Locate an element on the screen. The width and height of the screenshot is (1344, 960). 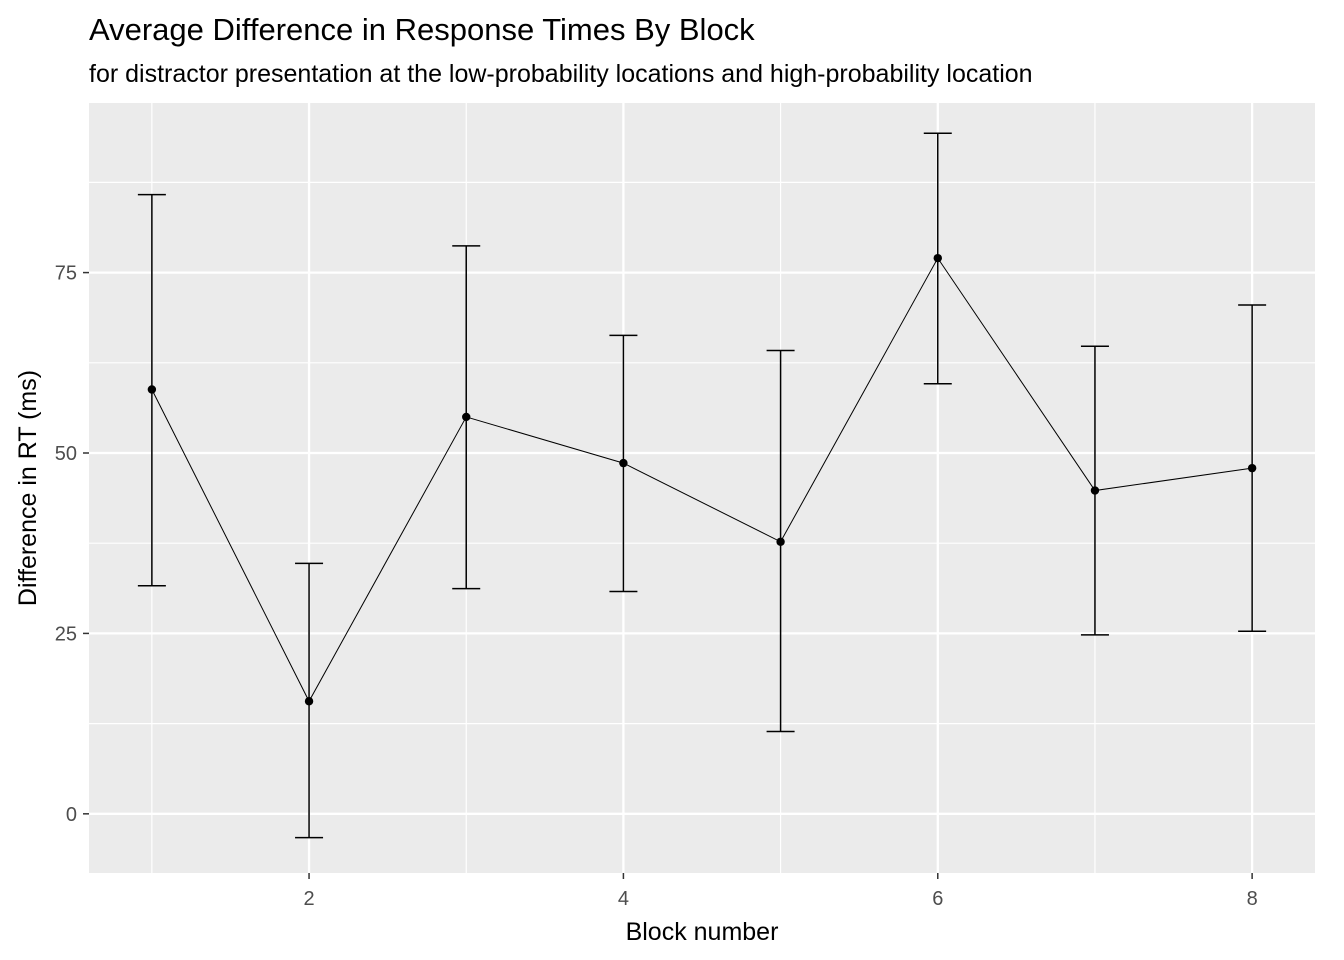
x-tick-label: 6 is located at coordinates (937, 899).